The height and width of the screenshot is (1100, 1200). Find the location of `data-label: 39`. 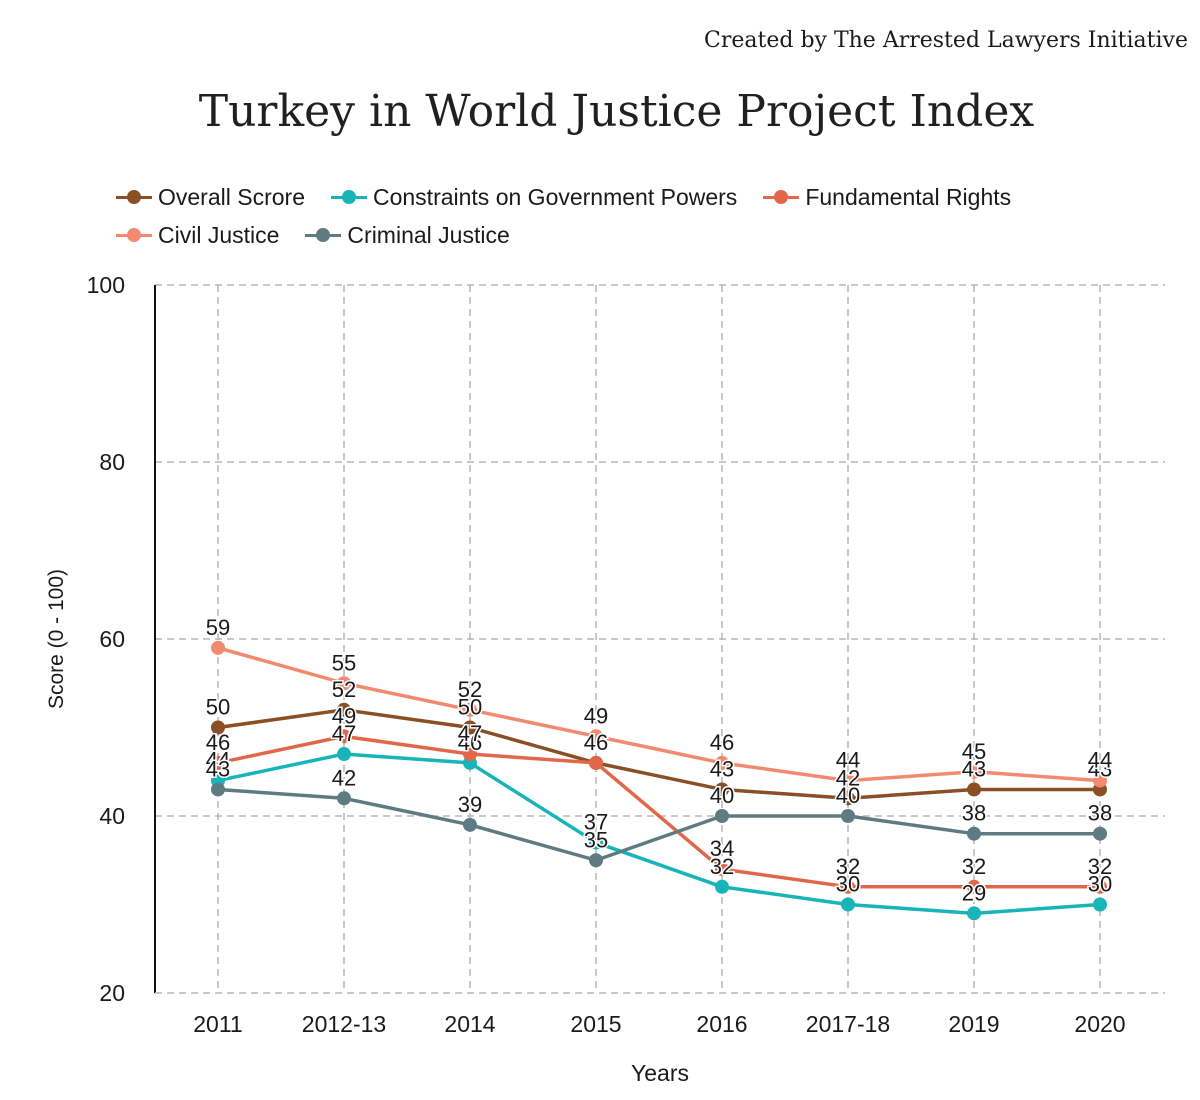

data-label: 39 is located at coordinates (470, 804).